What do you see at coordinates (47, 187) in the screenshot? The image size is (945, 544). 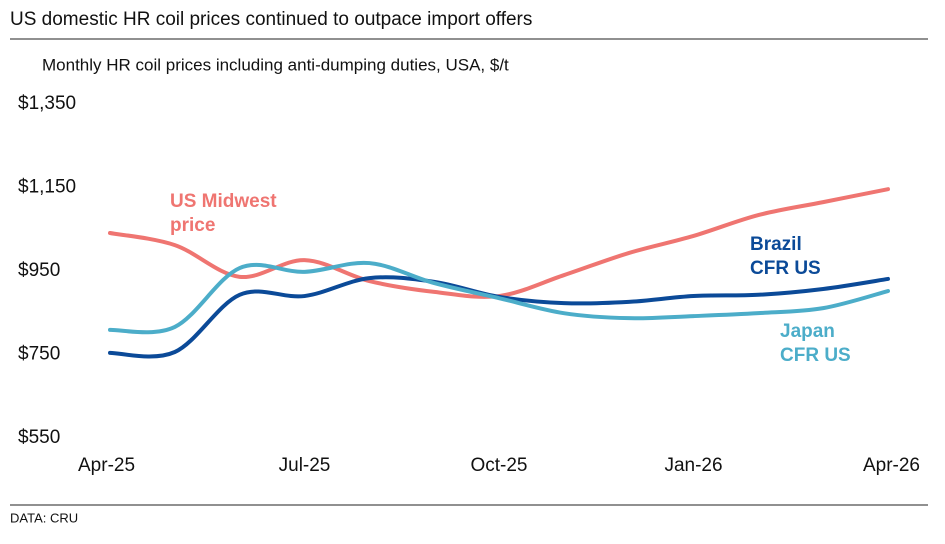 I see `y-tick-label: $1,150` at bounding box center [47, 187].